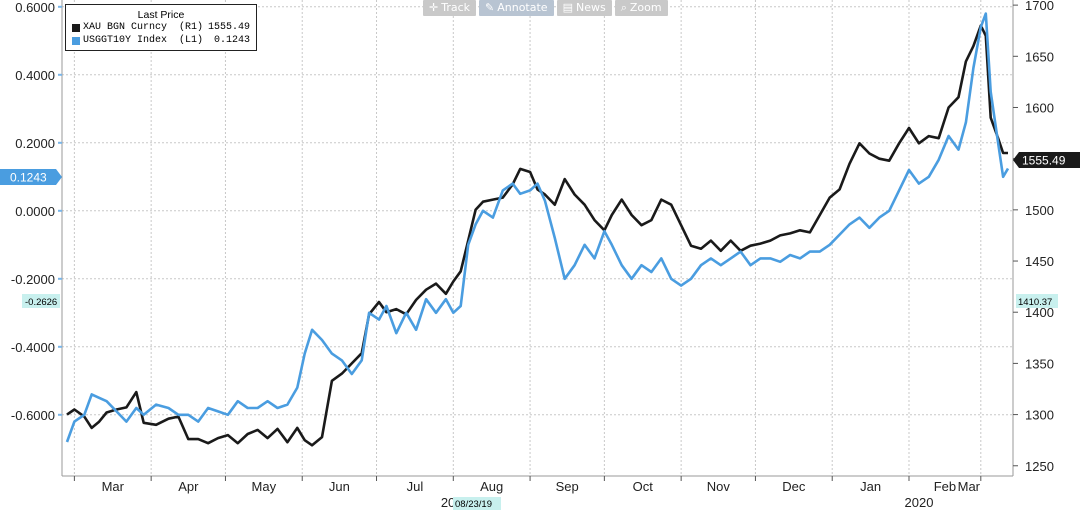 This screenshot has width=1080, height=516. Describe the element at coordinates (719, 486) in the screenshot. I see `x-tick-label: Nov` at that location.